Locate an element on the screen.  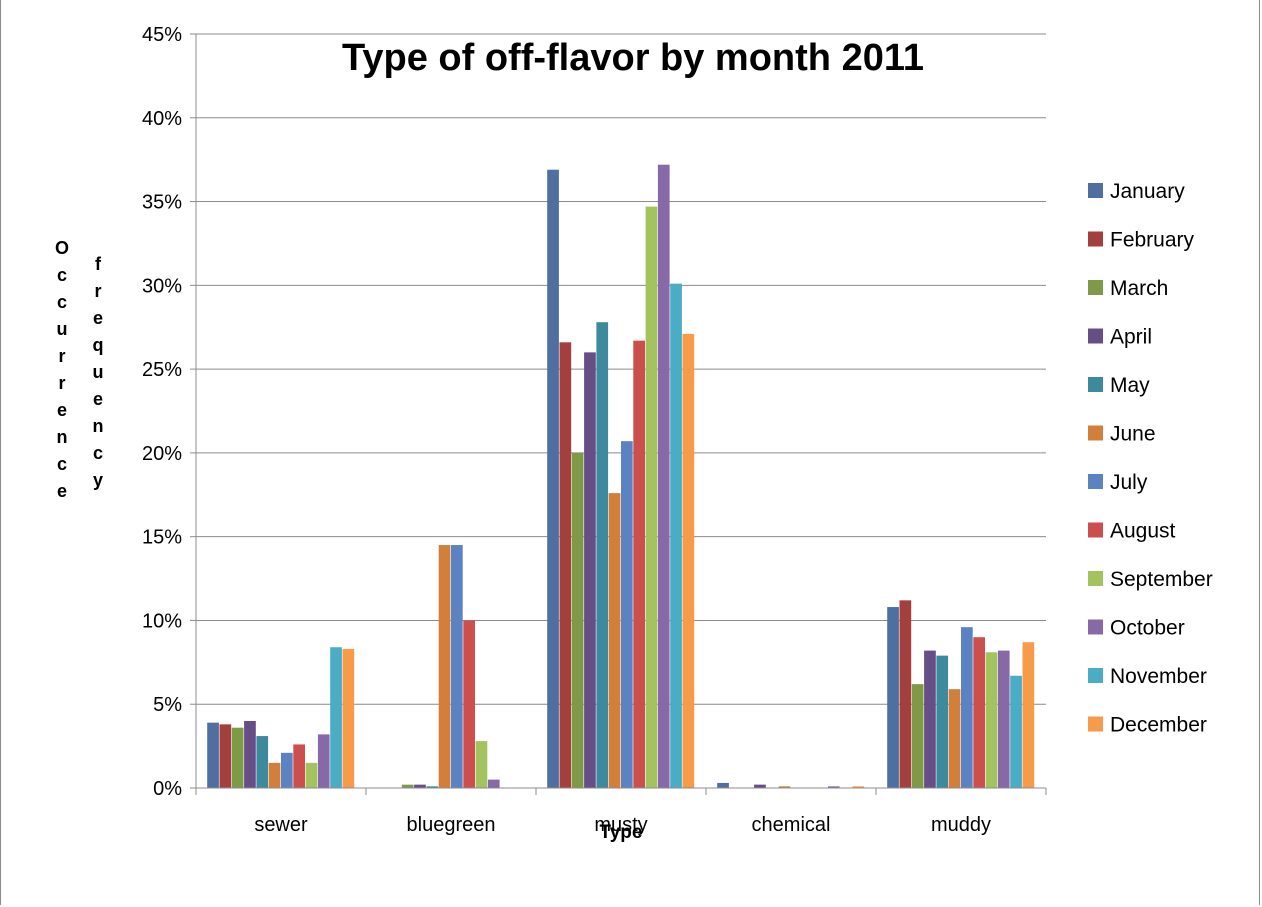
bar-august-muddy is located at coordinates (979, 712).